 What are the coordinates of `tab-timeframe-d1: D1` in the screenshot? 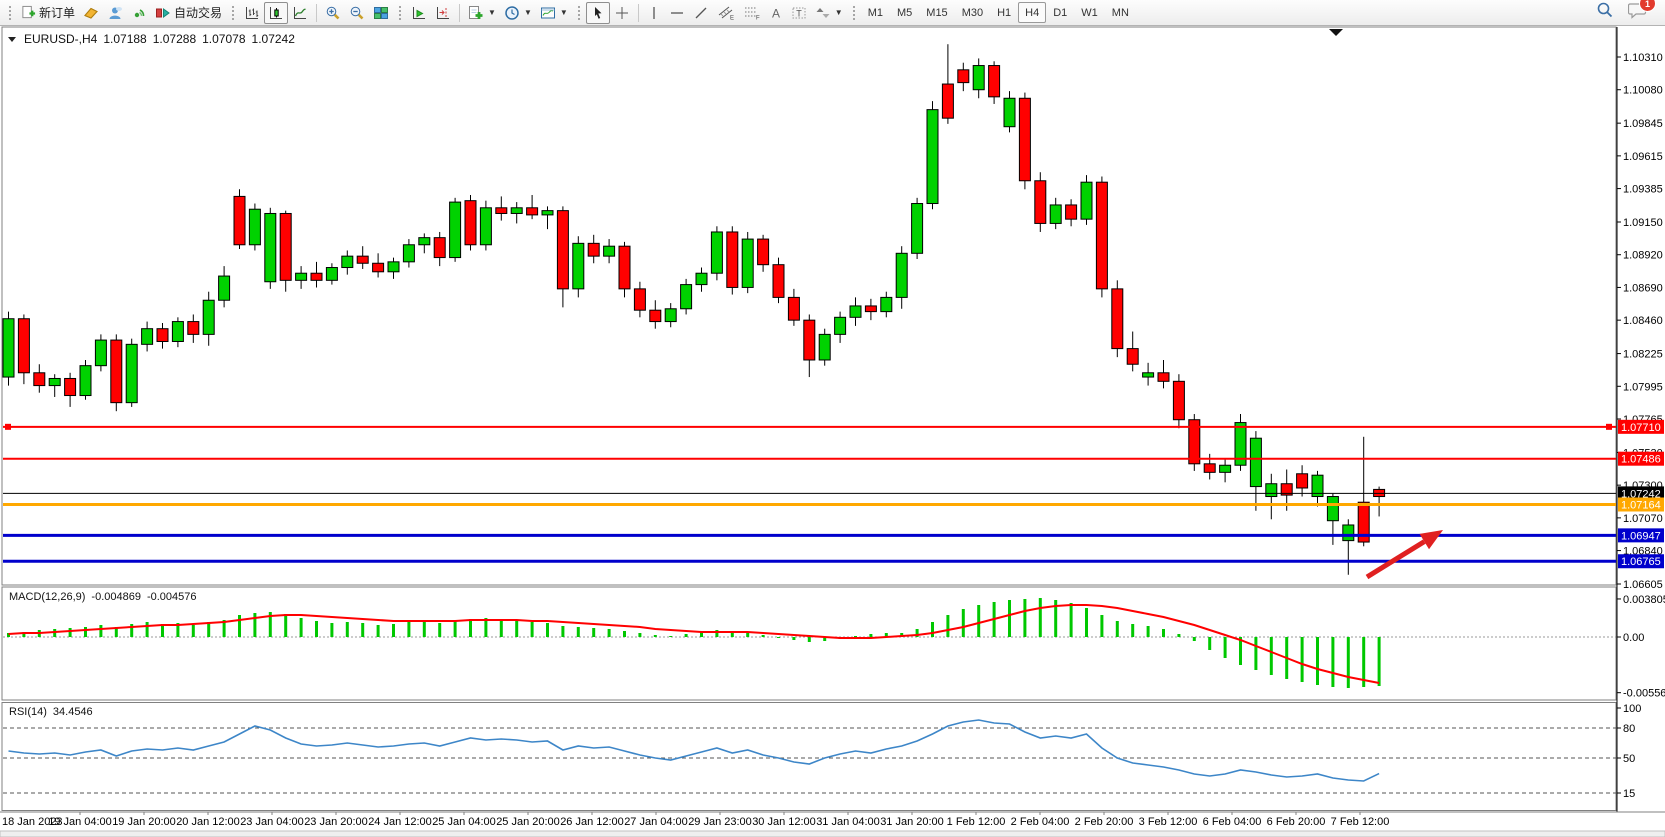 It's located at (1060, 12).